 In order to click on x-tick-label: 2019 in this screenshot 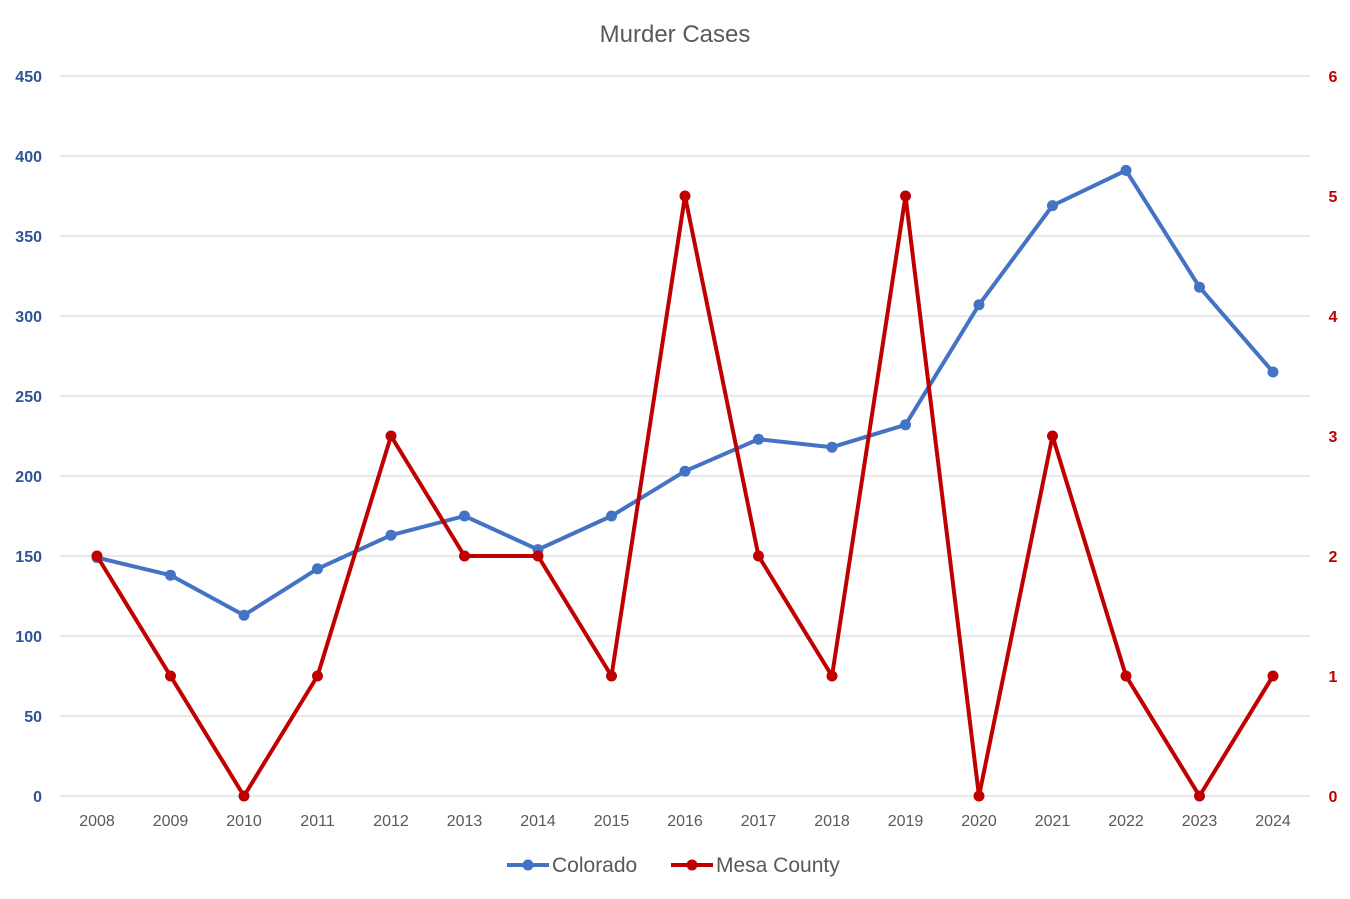, I will do `click(906, 821)`.